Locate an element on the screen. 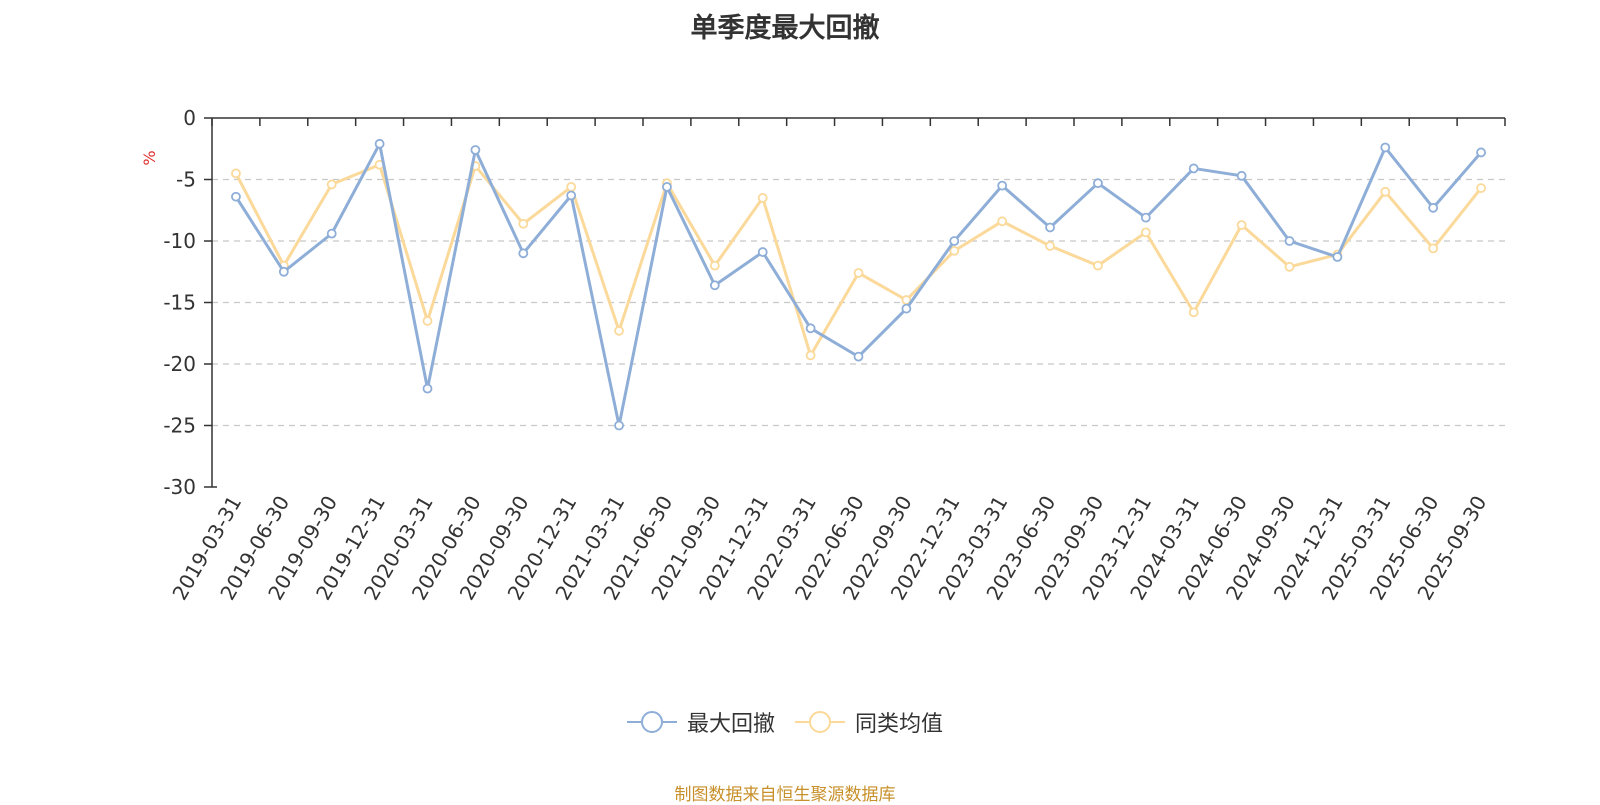 The image size is (1600, 805). y-tick-label: -25 is located at coordinates (179, 426).